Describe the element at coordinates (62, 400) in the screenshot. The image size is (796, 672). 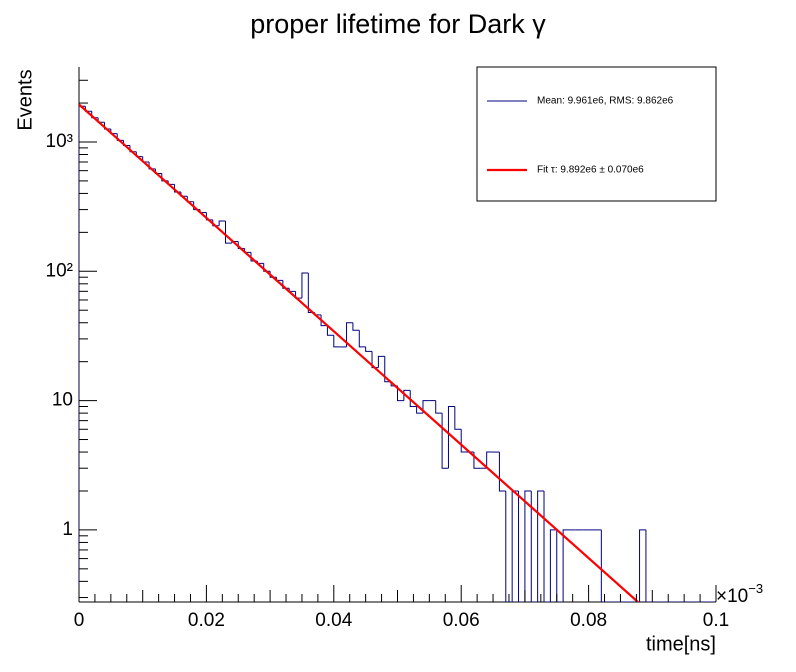
I see `y-tick-label: 10` at that location.